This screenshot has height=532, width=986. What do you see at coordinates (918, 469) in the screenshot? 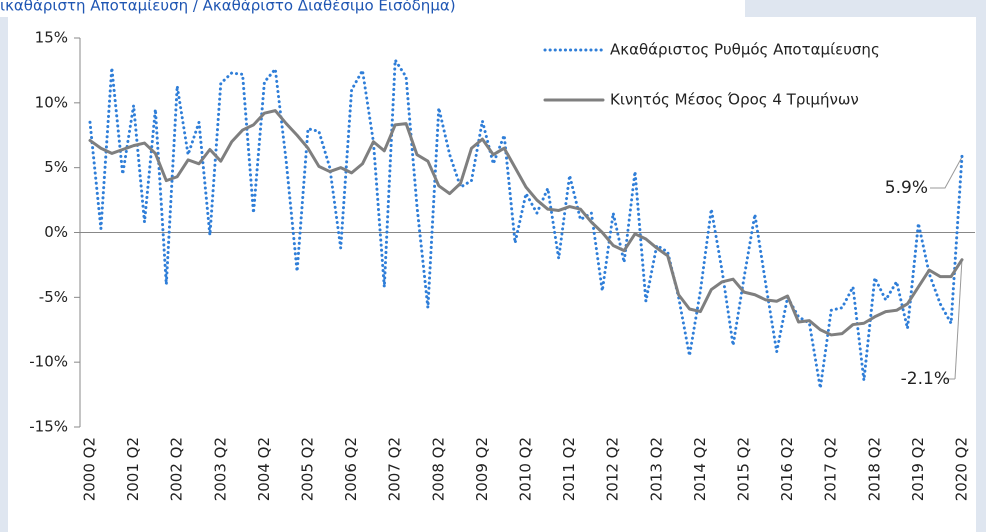
I see `x-tick-label: 2019 Q2` at bounding box center [918, 469].